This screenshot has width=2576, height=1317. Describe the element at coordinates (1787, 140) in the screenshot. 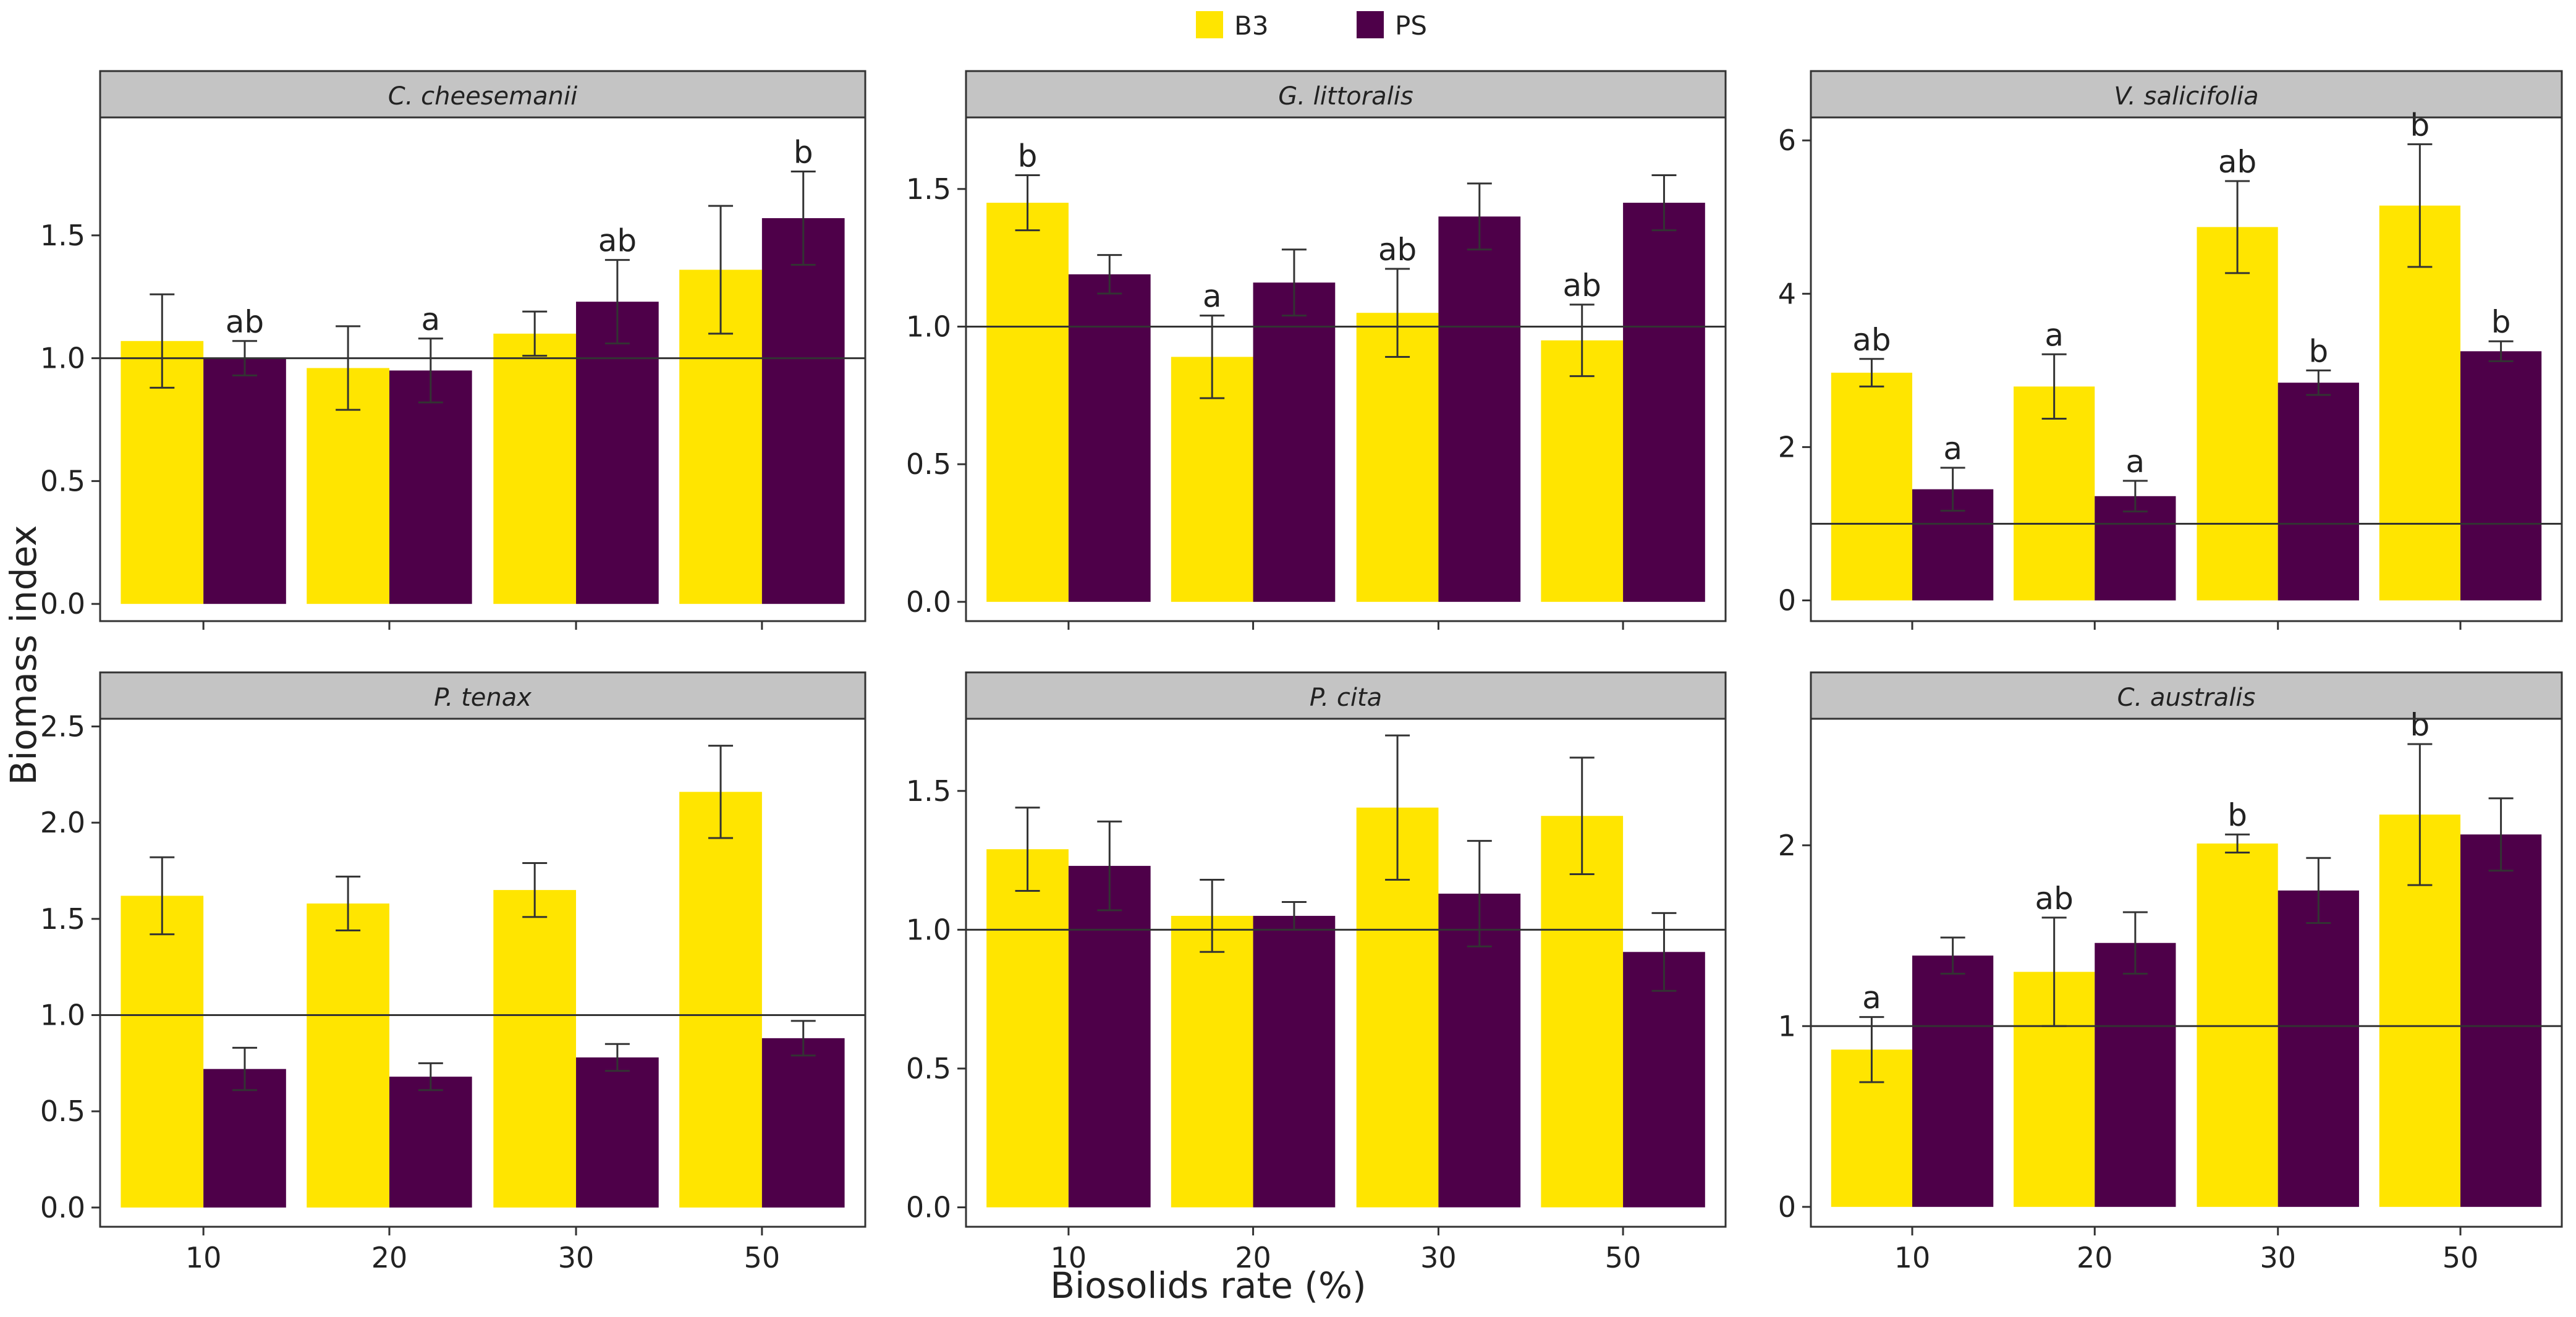

I see `y-tick-label: 6` at that location.